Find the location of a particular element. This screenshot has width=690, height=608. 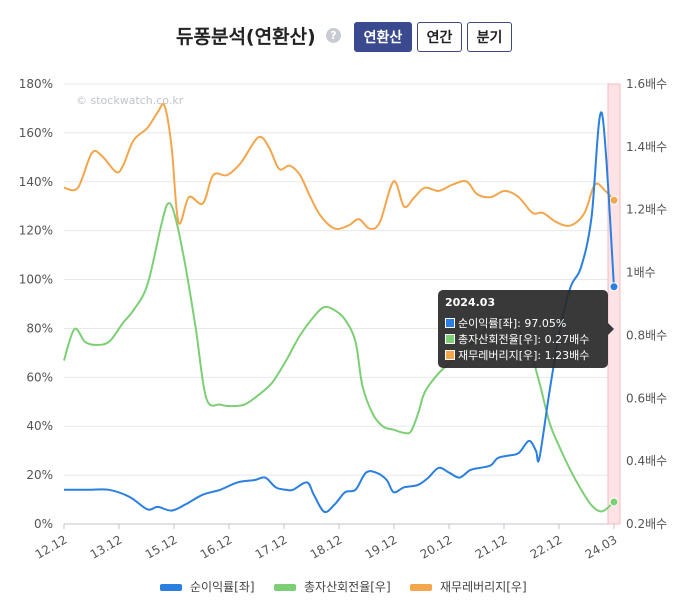

legend-item-net-margin: 순이익률[좌] is located at coordinates (207, 586).